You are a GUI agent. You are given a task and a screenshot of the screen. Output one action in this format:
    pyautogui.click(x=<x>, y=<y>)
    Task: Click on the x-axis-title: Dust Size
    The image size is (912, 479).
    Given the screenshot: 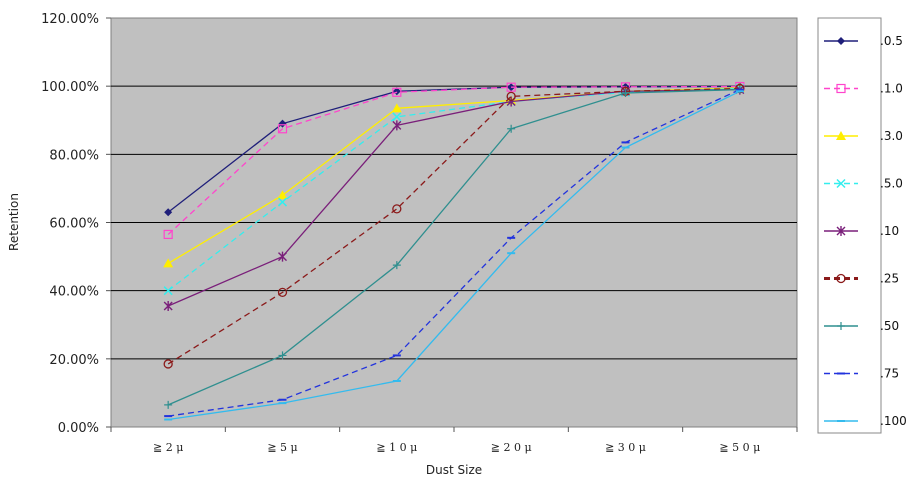 What is the action you would take?
    pyautogui.click(x=454, y=470)
    